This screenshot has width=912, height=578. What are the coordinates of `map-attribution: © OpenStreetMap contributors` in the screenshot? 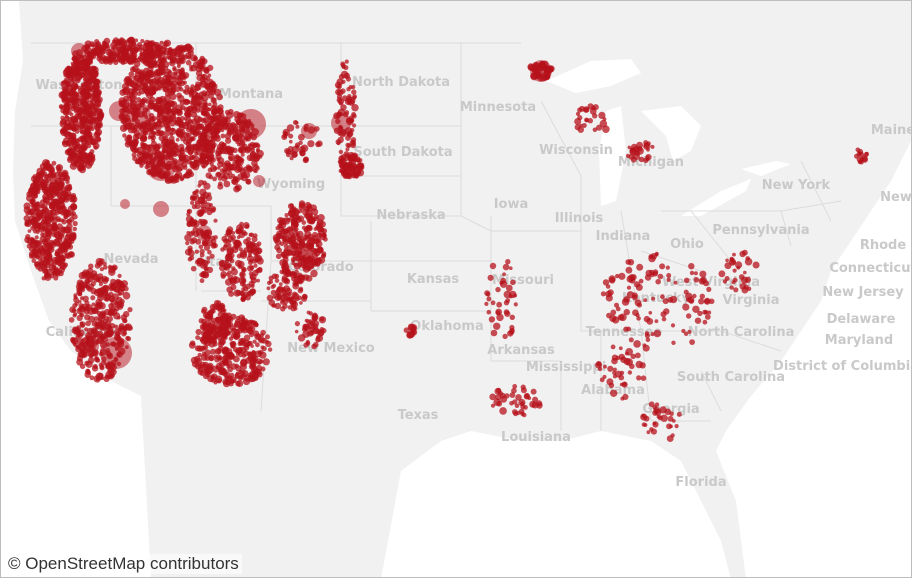 It's located at (123, 564).